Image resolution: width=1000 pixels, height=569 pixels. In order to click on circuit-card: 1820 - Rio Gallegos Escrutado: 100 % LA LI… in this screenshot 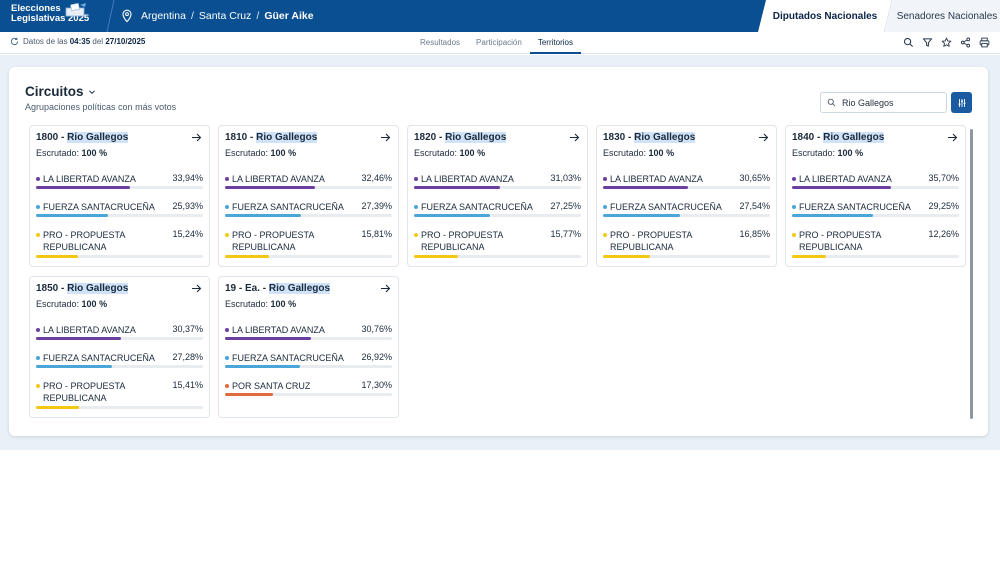, I will do `click(497, 196)`.